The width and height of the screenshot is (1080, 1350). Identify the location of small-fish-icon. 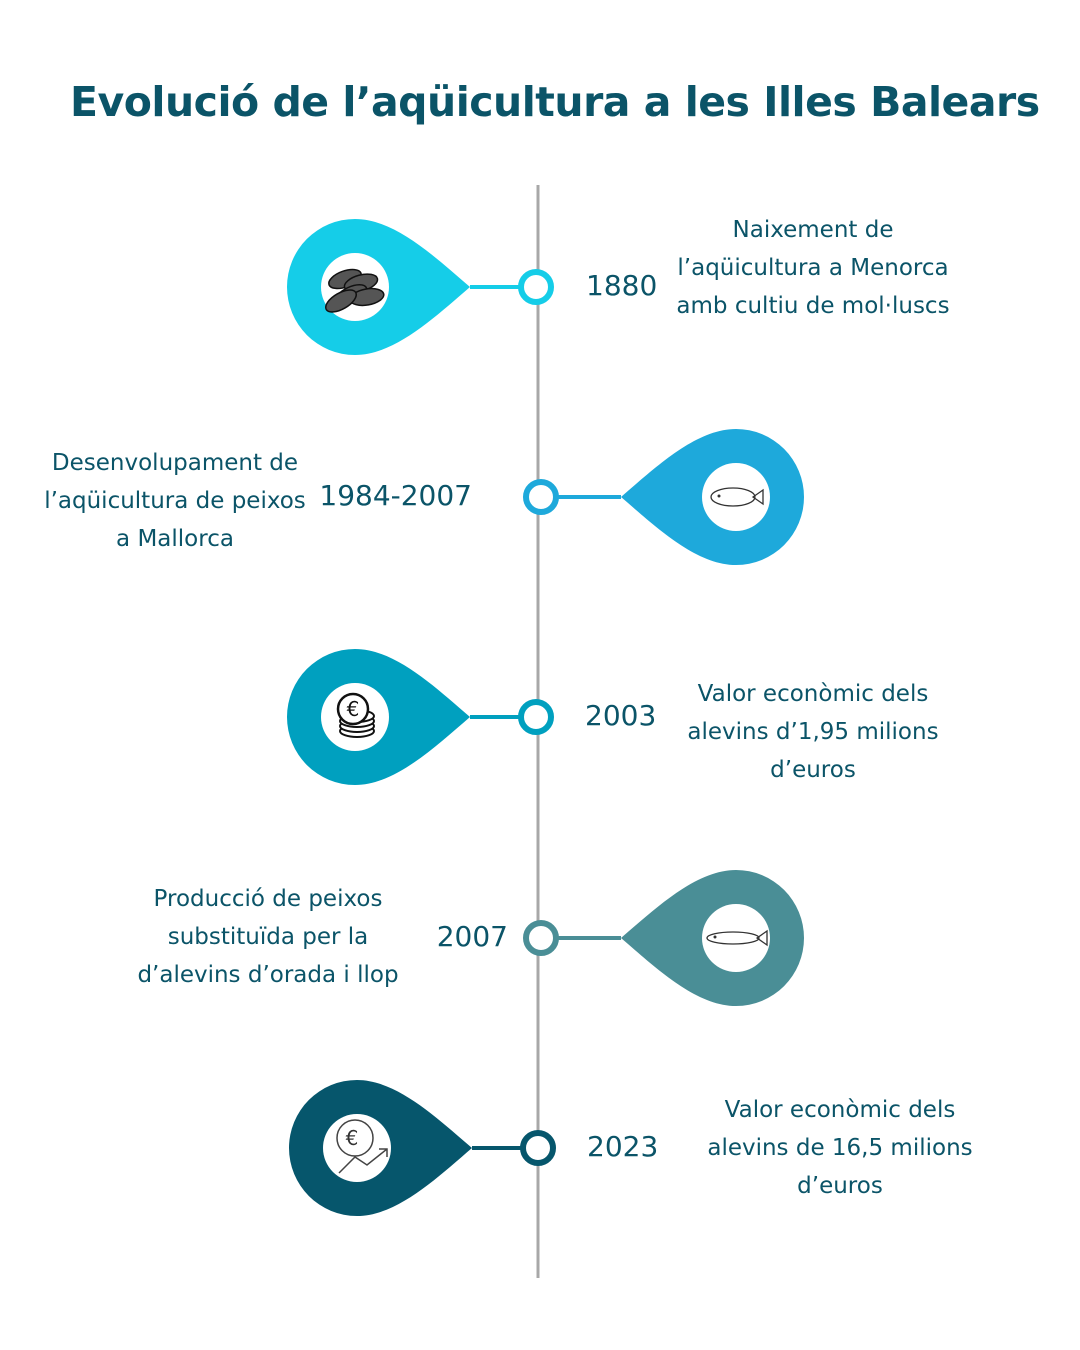
(737, 938).